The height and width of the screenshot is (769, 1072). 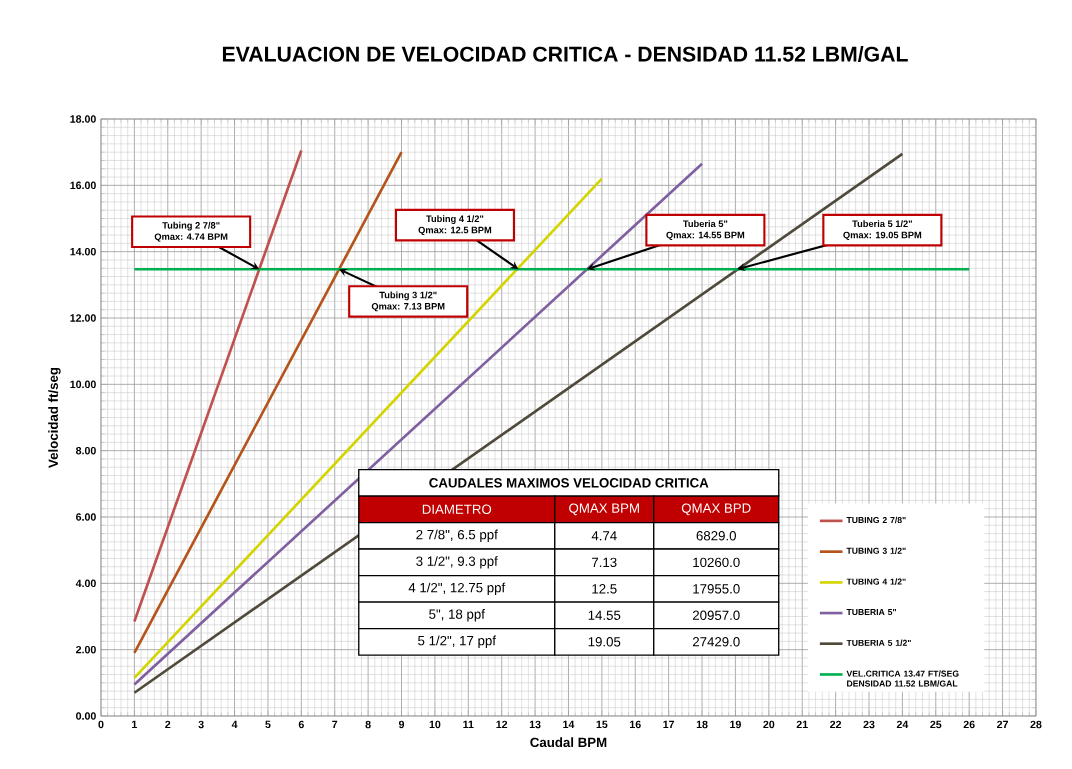 I want to click on annotation: 14.55, so click(x=604, y=615).